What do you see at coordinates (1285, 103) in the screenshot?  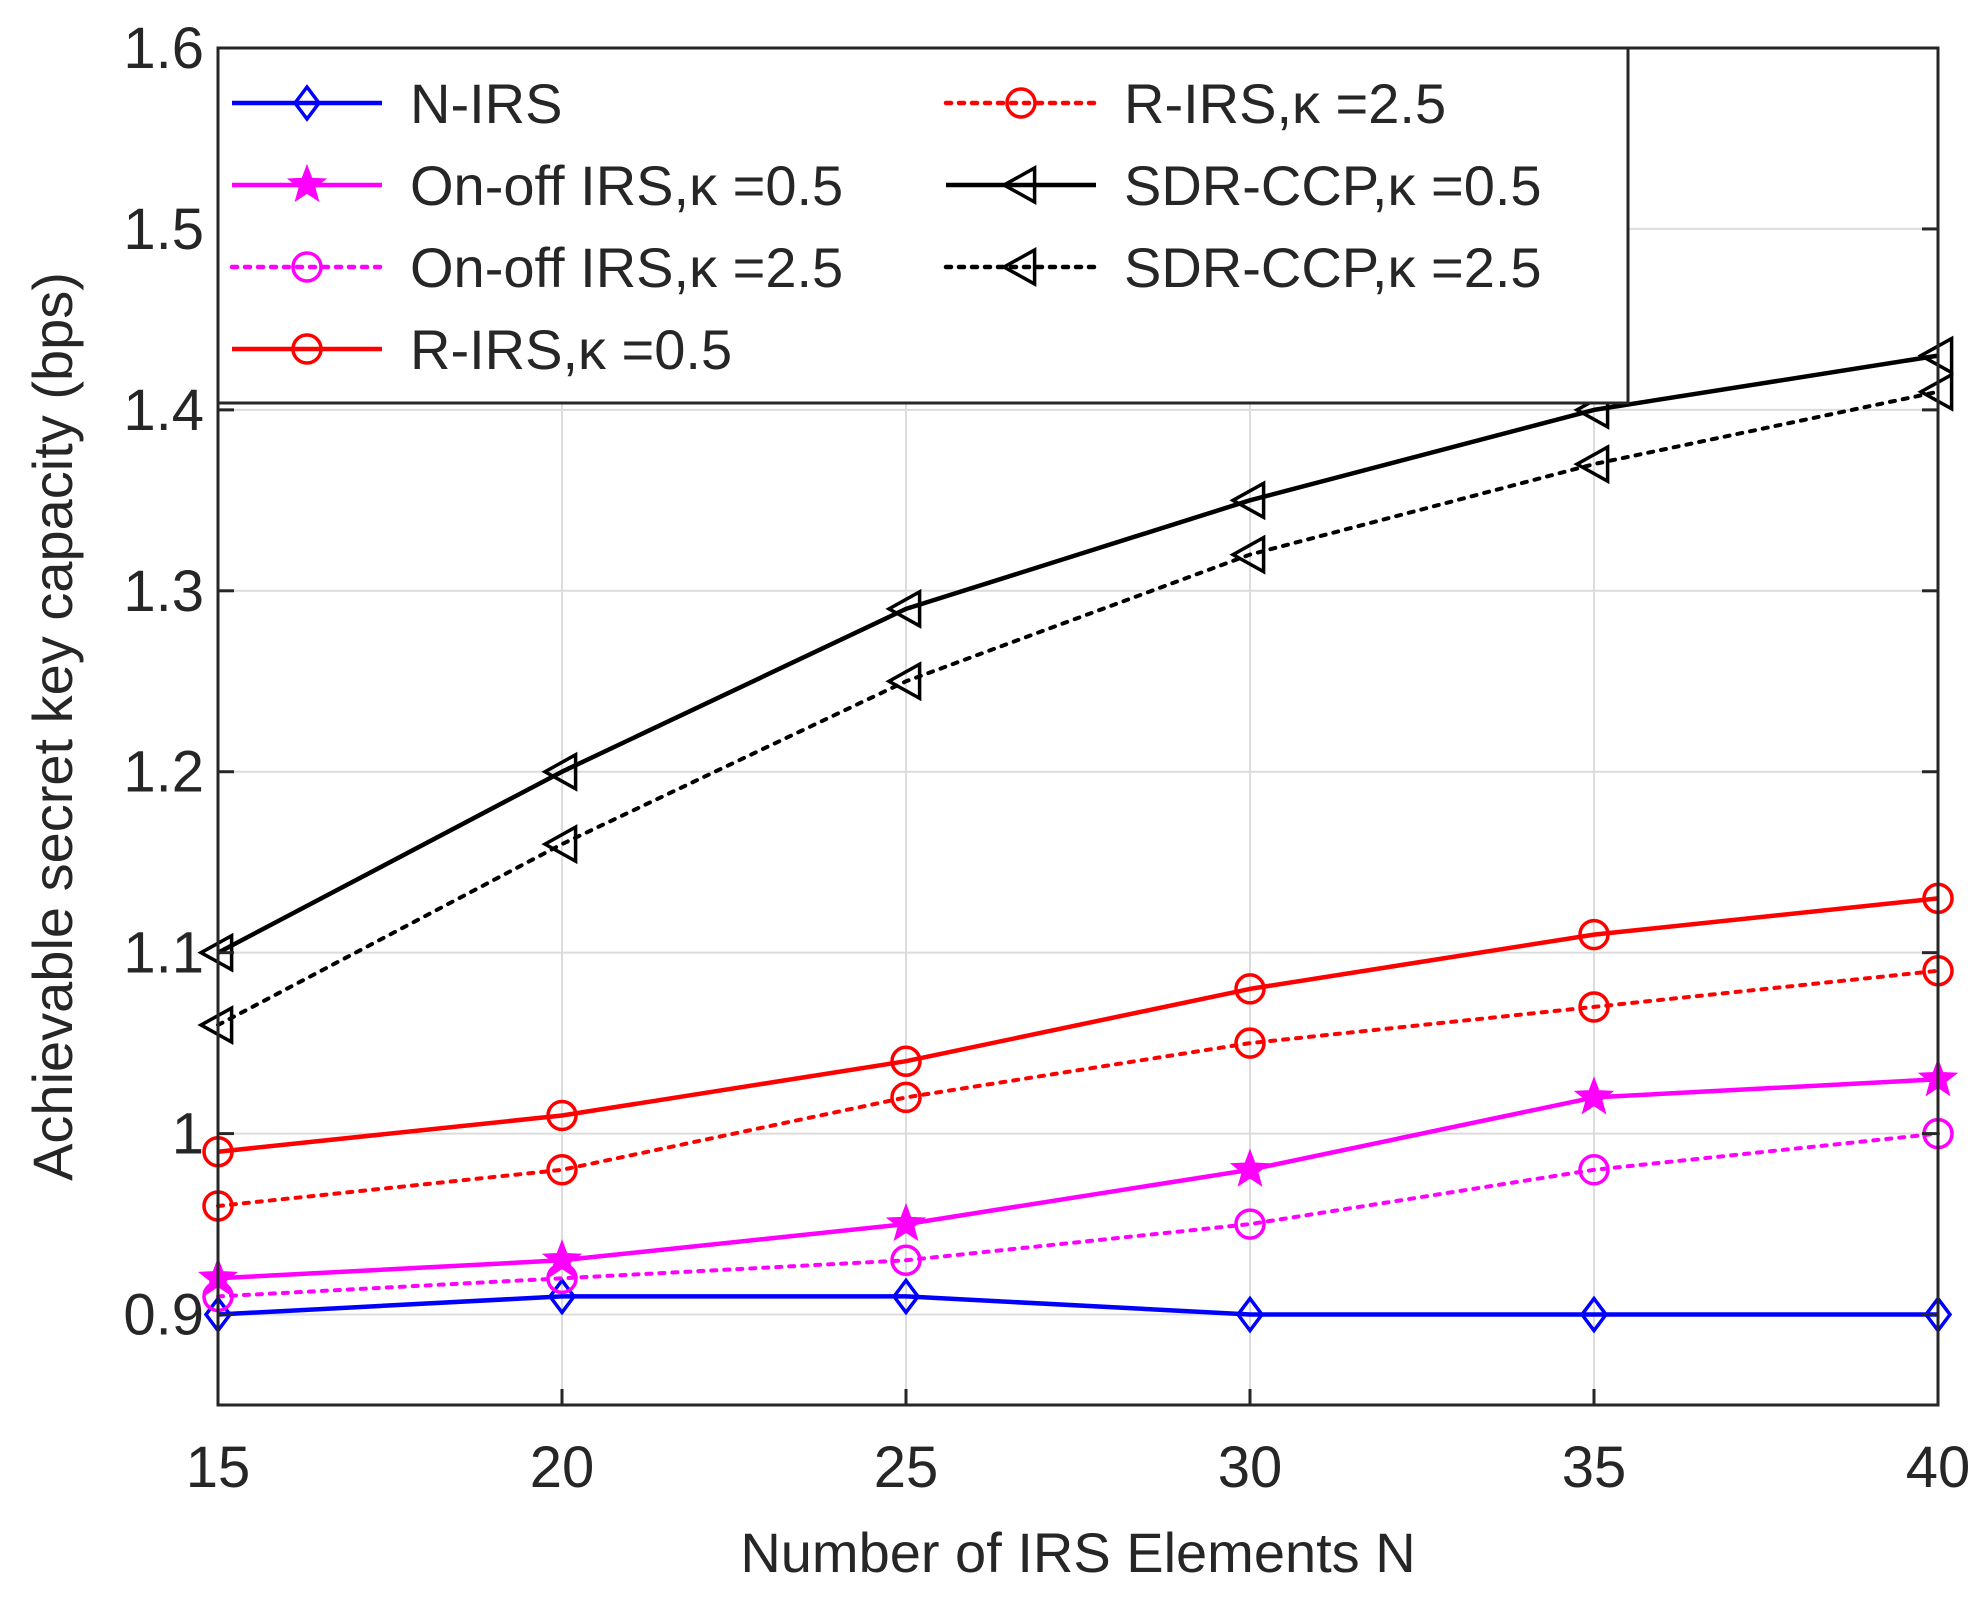 I see `legend-label-rirs-25: R-IRS,κ =2.5` at bounding box center [1285, 103].